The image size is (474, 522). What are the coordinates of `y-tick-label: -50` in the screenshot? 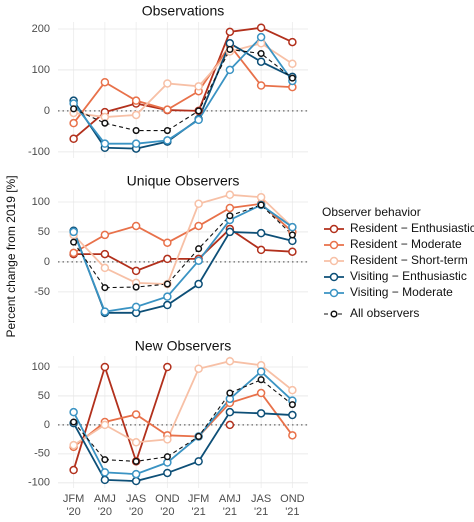 It's located at (42, 454).